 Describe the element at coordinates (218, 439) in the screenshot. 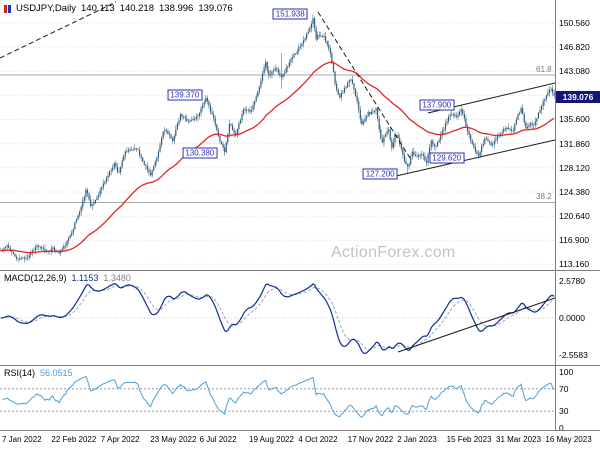

I see `time-axis-label: 6 Jul 2022` at that location.